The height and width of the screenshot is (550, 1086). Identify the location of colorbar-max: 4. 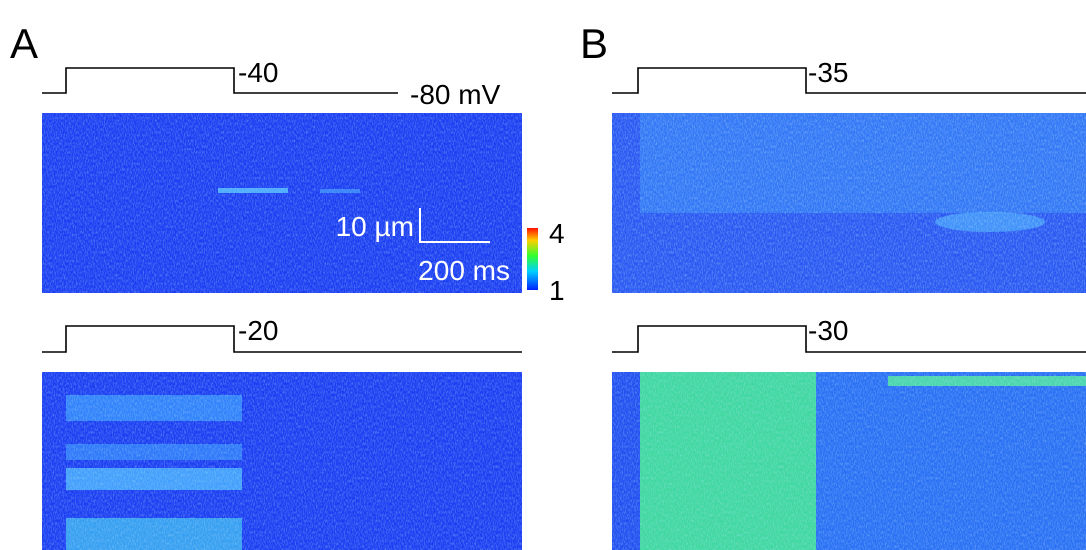
(557, 233).